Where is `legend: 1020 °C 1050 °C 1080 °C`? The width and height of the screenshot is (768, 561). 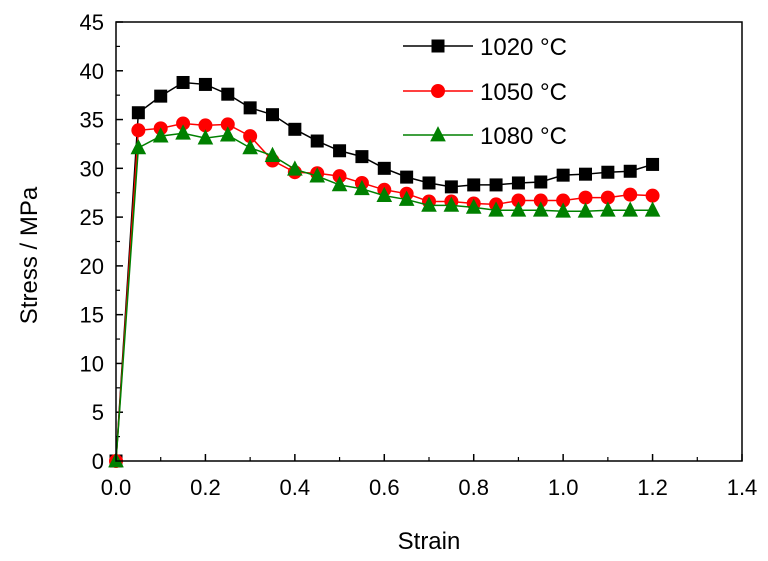
legend: 1020 °C 1050 °C 1080 °C is located at coordinates (485, 92).